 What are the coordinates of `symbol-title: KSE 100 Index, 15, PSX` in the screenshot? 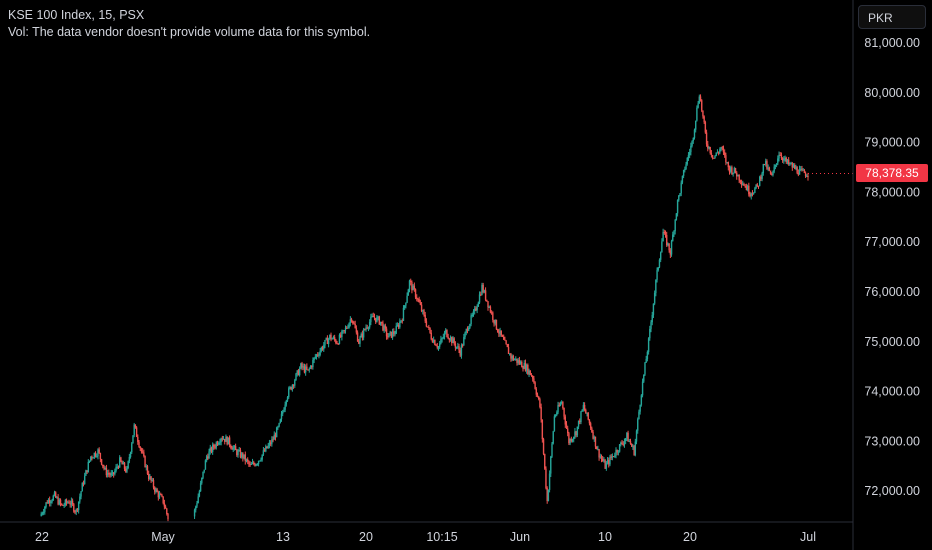 It's located at (76, 15).